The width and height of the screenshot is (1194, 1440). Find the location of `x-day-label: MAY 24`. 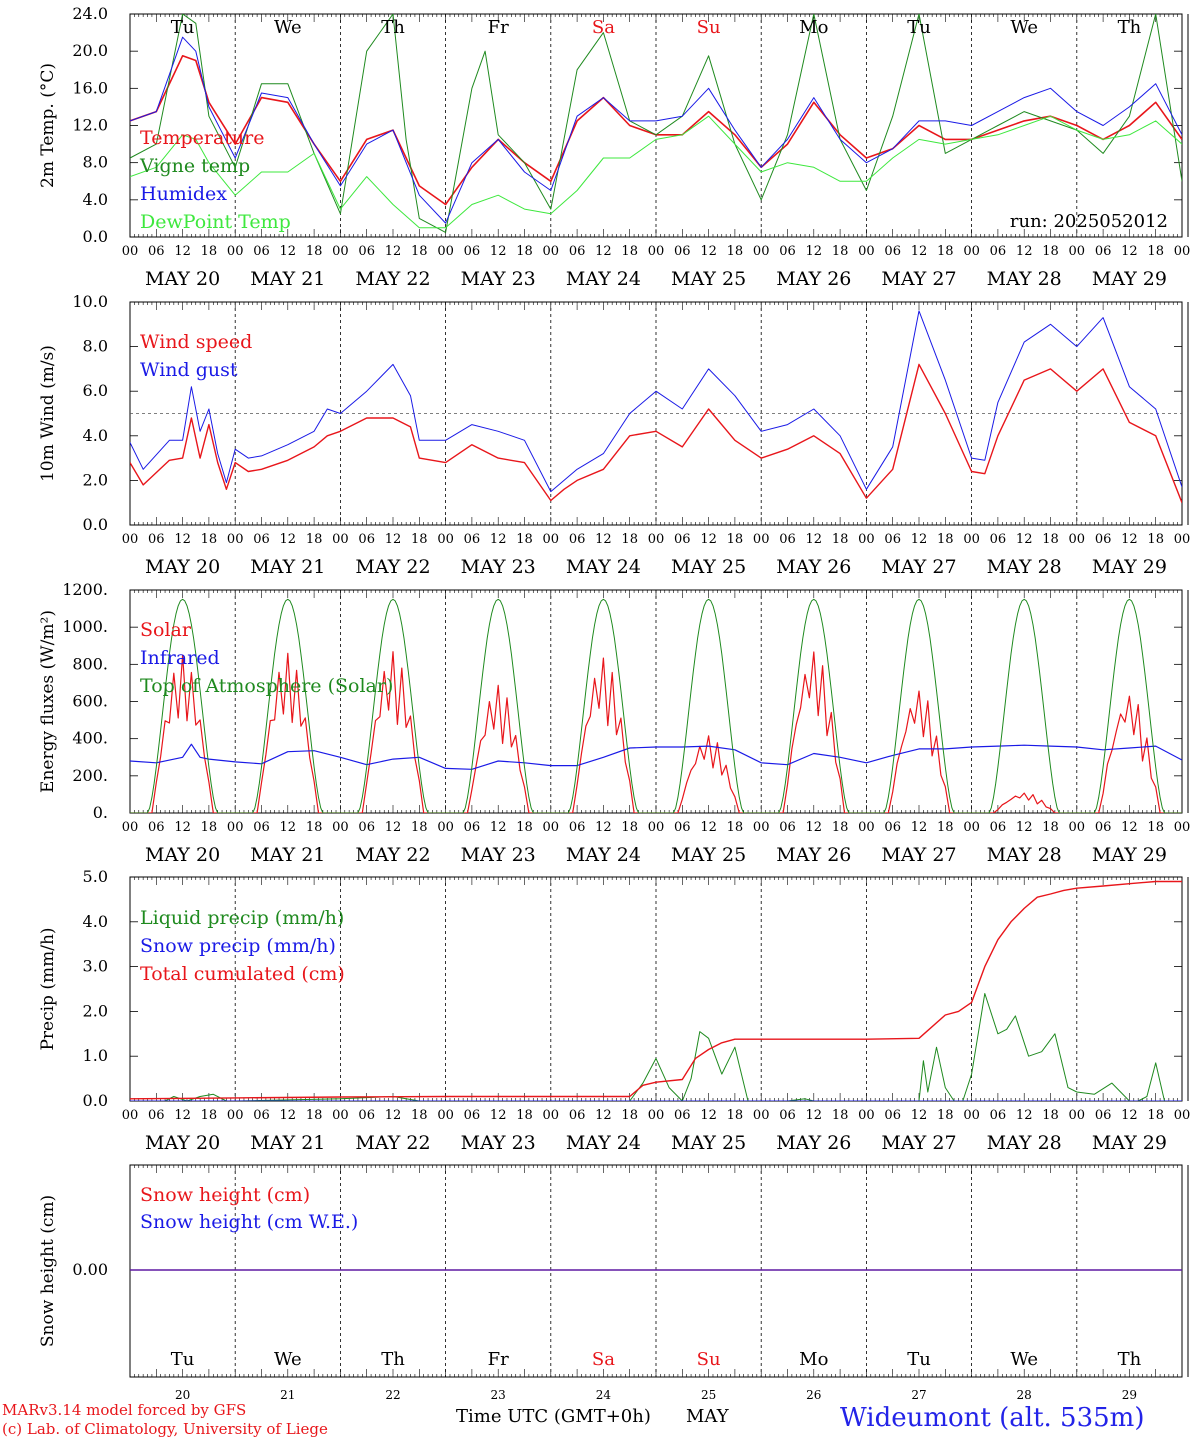

x-day-label: MAY 24 is located at coordinates (603, 855).